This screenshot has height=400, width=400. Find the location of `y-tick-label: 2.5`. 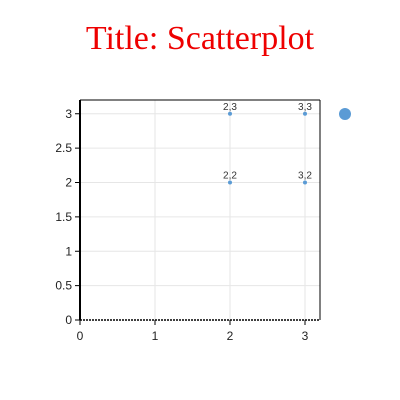

y-tick-label: 2.5 is located at coordinates (63, 148).